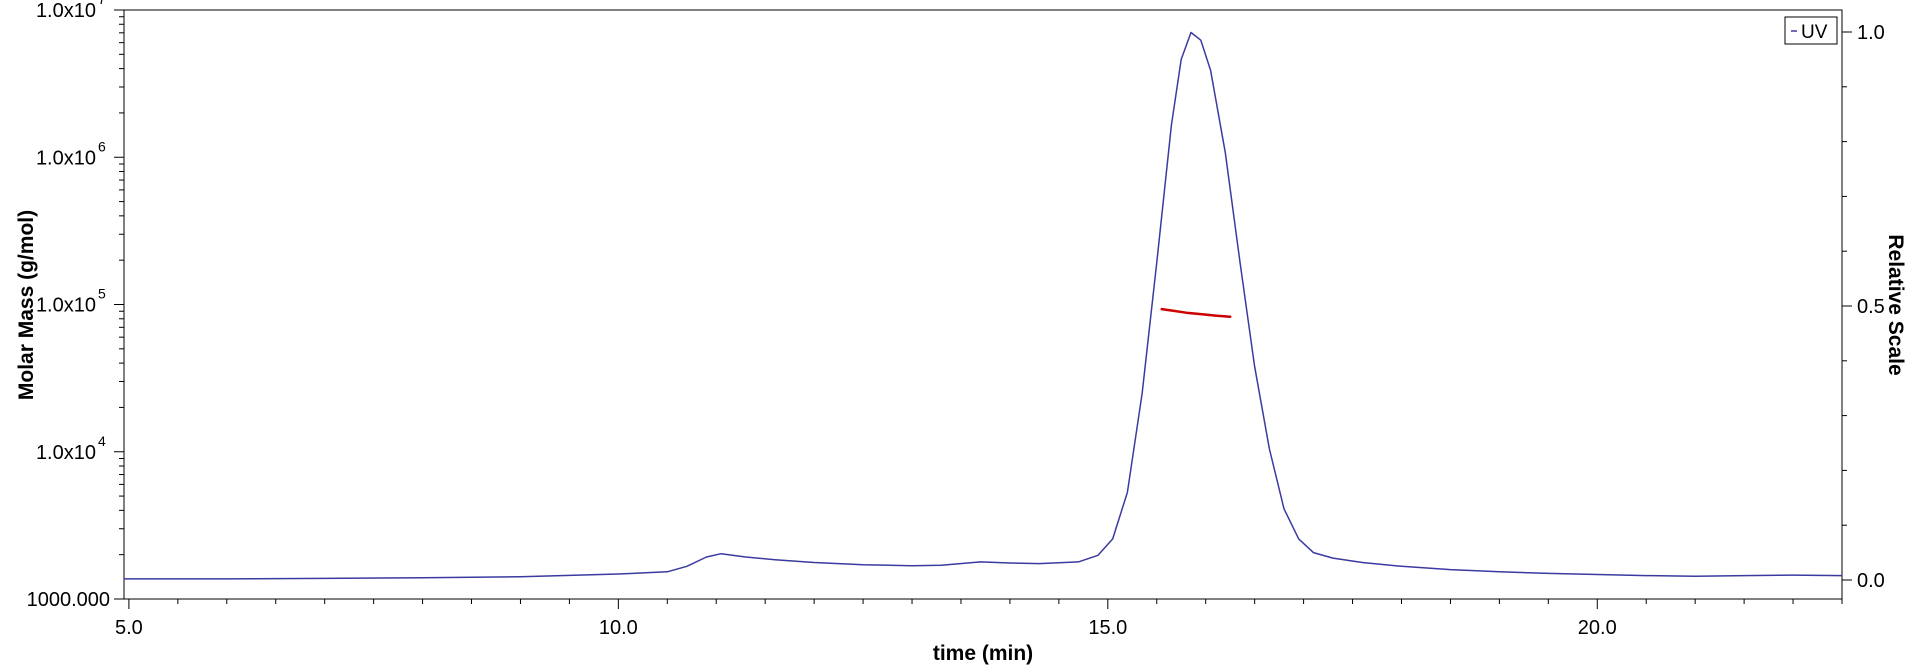 The height and width of the screenshot is (672, 1920). I want to click on y-left-tick-exponent: 6, so click(102, 146).